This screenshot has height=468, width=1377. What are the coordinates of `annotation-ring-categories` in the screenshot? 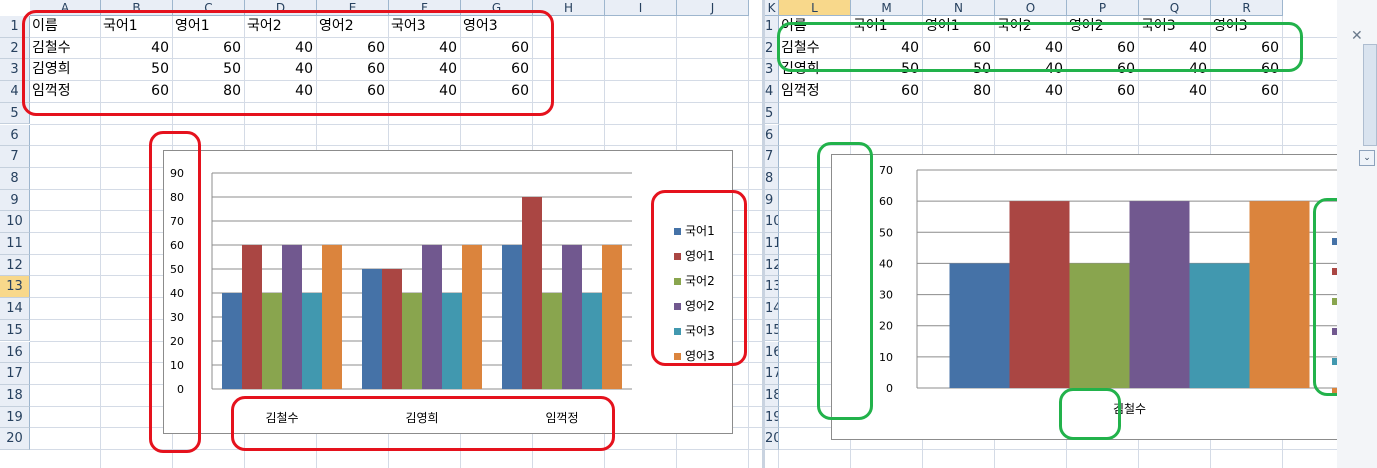 It's located at (423, 423).